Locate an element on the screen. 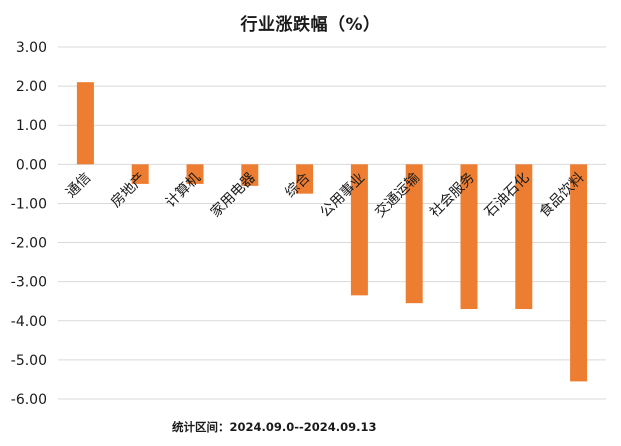 This screenshot has height=446, width=621. y-tick-label: -2.00 is located at coordinates (29, 244).